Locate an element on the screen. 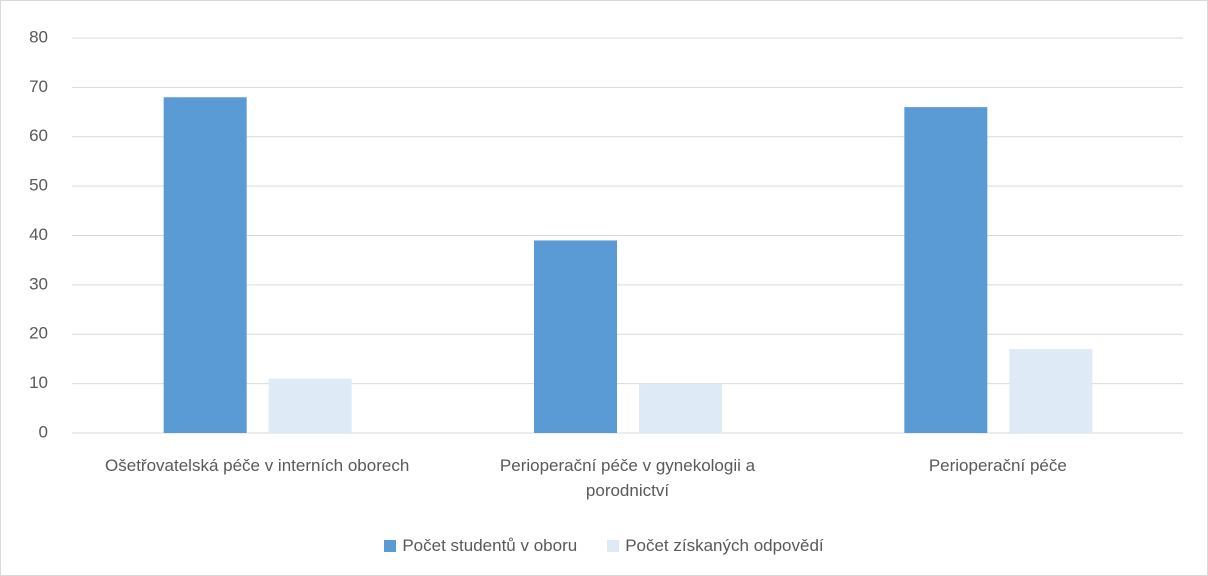  legend-item: Počet získaných odpovědí is located at coordinates (715, 546).